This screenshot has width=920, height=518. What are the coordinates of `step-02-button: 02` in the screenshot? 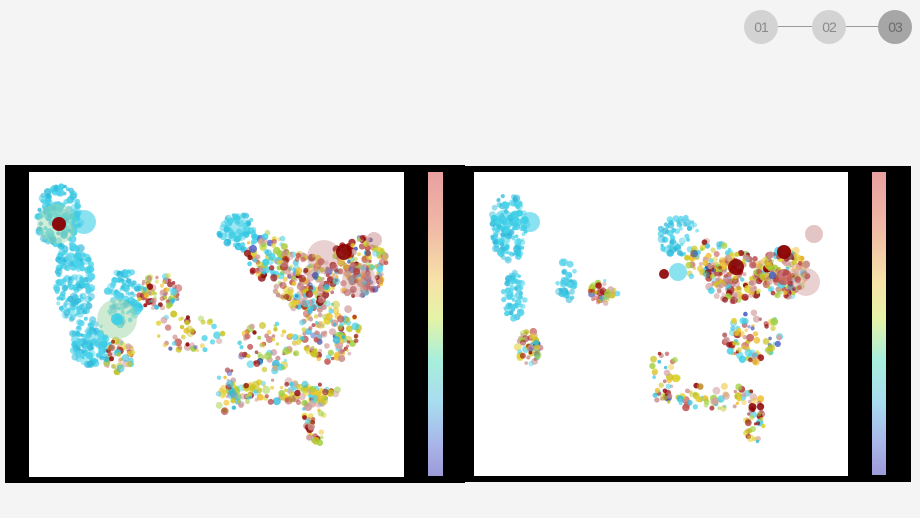 It's located at (829, 27).